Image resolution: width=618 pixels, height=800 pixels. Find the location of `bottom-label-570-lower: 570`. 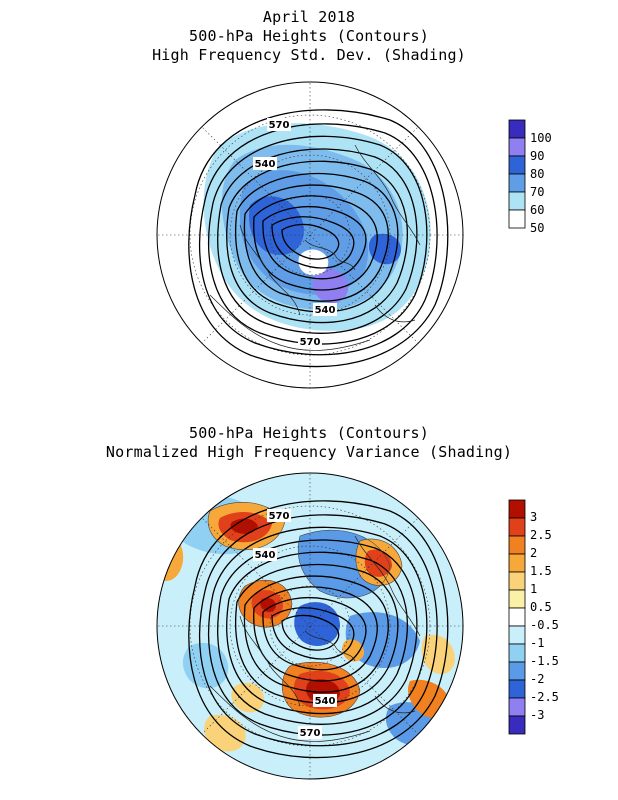

bottom-label-570-lower: 570 is located at coordinates (310, 733).